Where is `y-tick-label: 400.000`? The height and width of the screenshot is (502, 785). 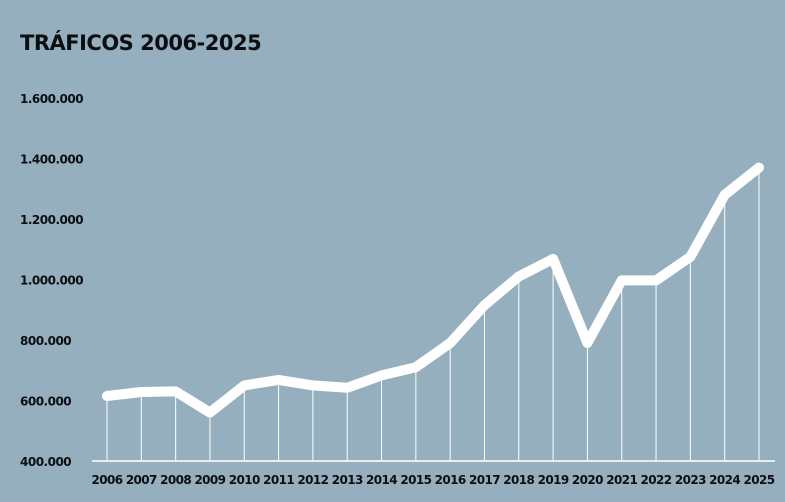 y-tick-label: 400.000 is located at coordinates (45, 462).